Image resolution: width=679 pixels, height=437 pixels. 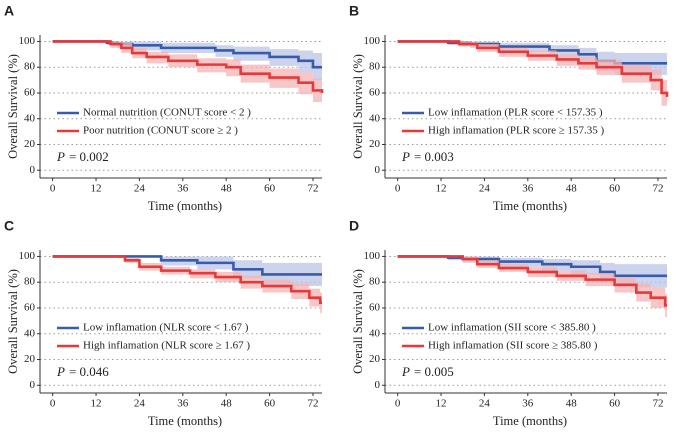 I want to click on legend-label: High inflamation (SII score ≥ 385.80 ), so click(x=513, y=346).